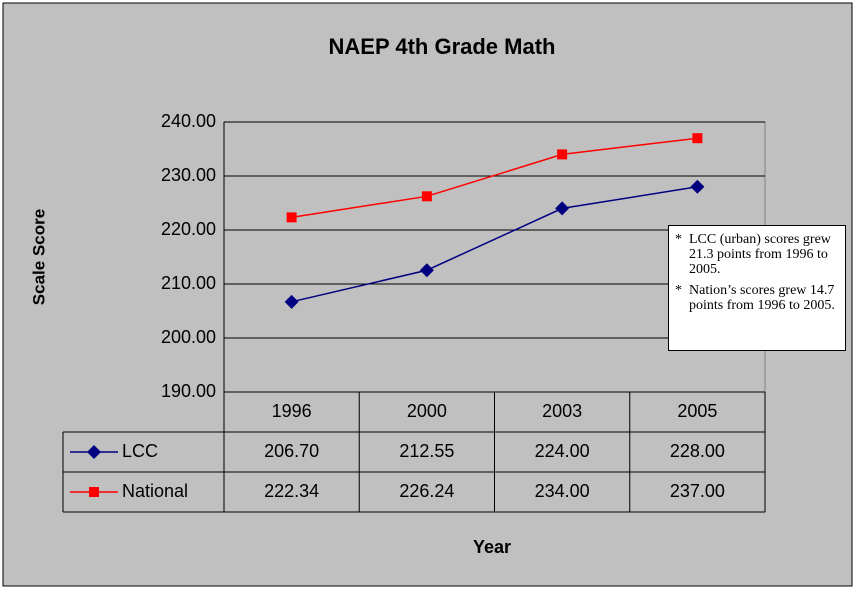 The height and width of the screenshot is (590, 857). What do you see at coordinates (291, 451) in the screenshot?
I see `table-value: 206.70` at bounding box center [291, 451].